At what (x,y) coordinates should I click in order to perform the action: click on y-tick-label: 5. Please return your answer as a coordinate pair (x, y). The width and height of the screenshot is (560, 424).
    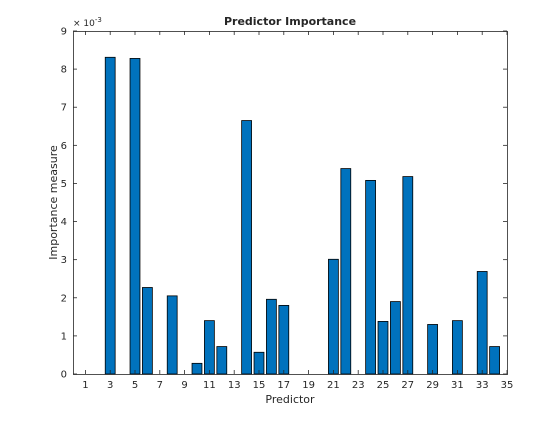
    Looking at the image, I should click on (64, 184).